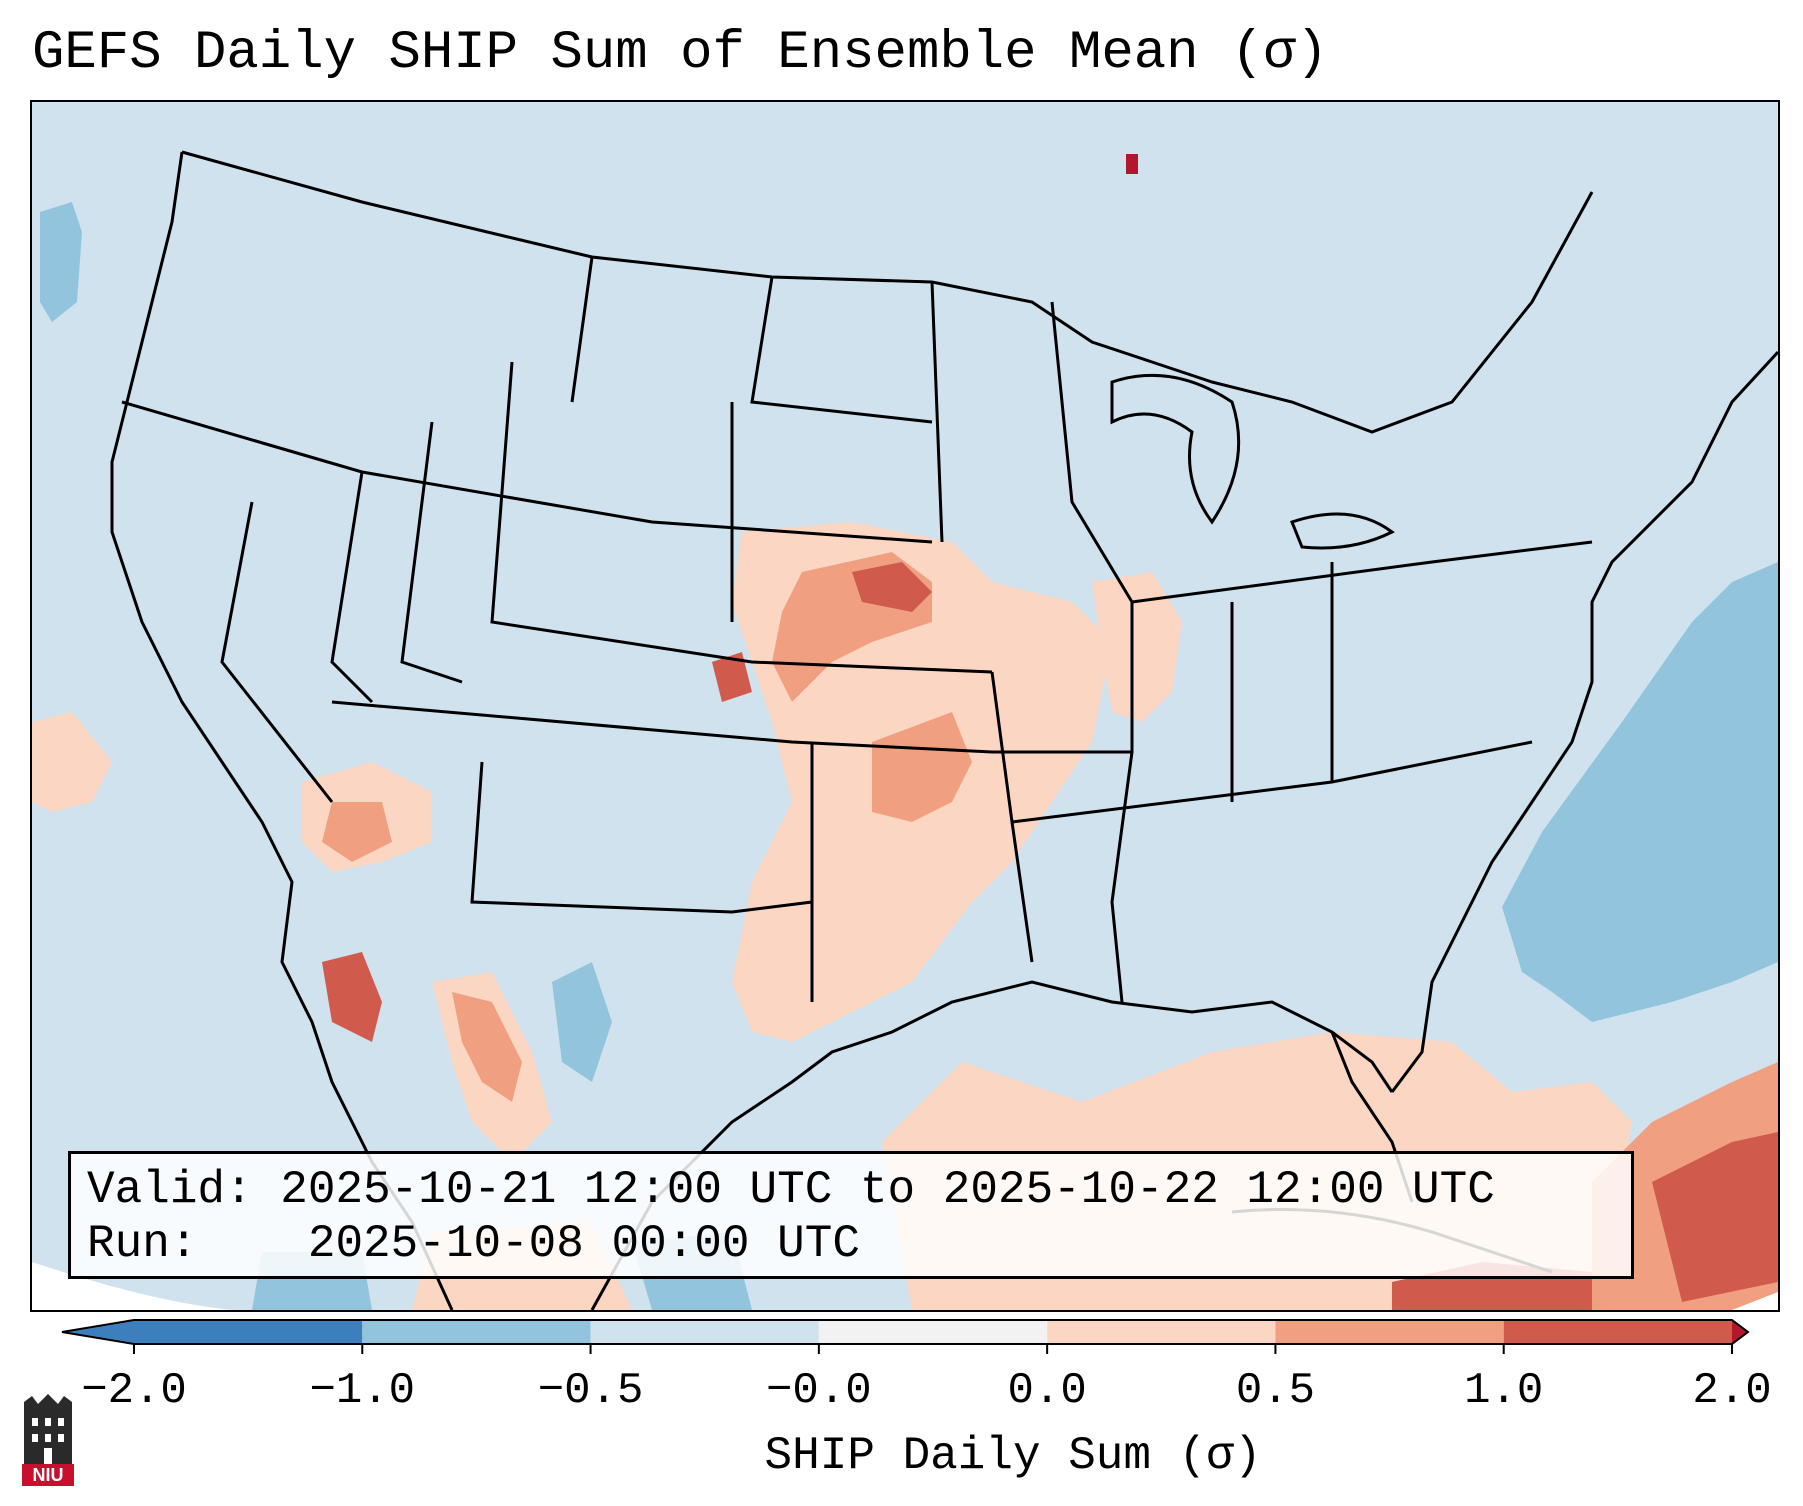 This screenshot has width=1803, height=1506. I want to click on colorbar-tick-label: −0.0, so click(819, 1391).